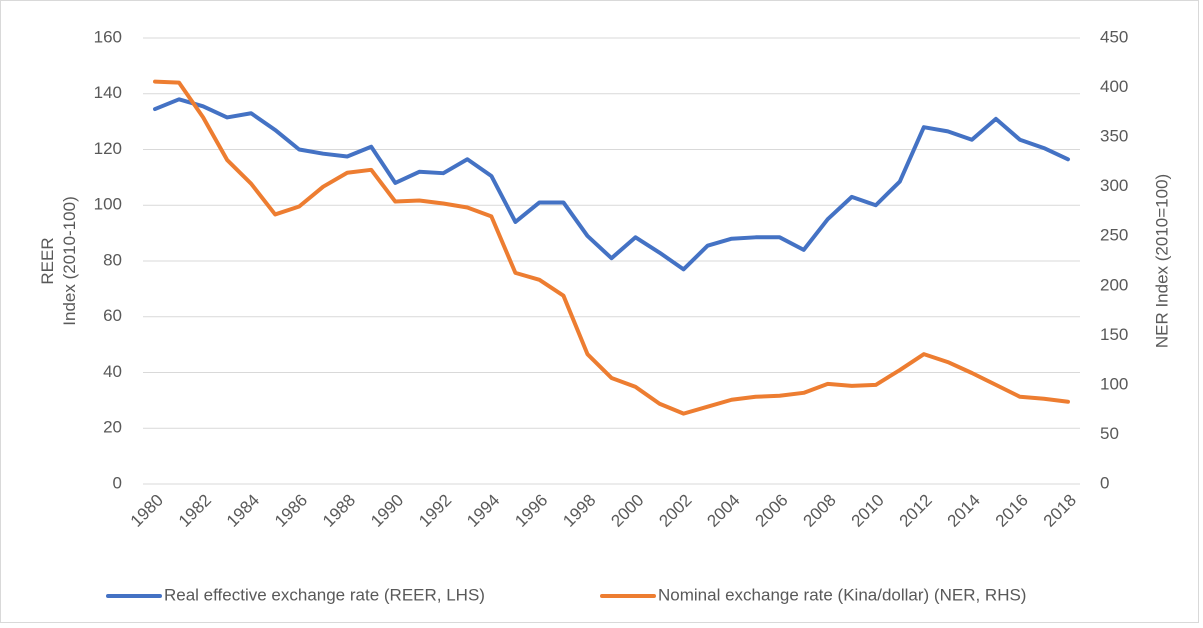 This screenshot has height=628, width=1203. What do you see at coordinates (1109, 433) in the screenshot?
I see `y2-tick-label: 50` at bounding box center [1109, 433].